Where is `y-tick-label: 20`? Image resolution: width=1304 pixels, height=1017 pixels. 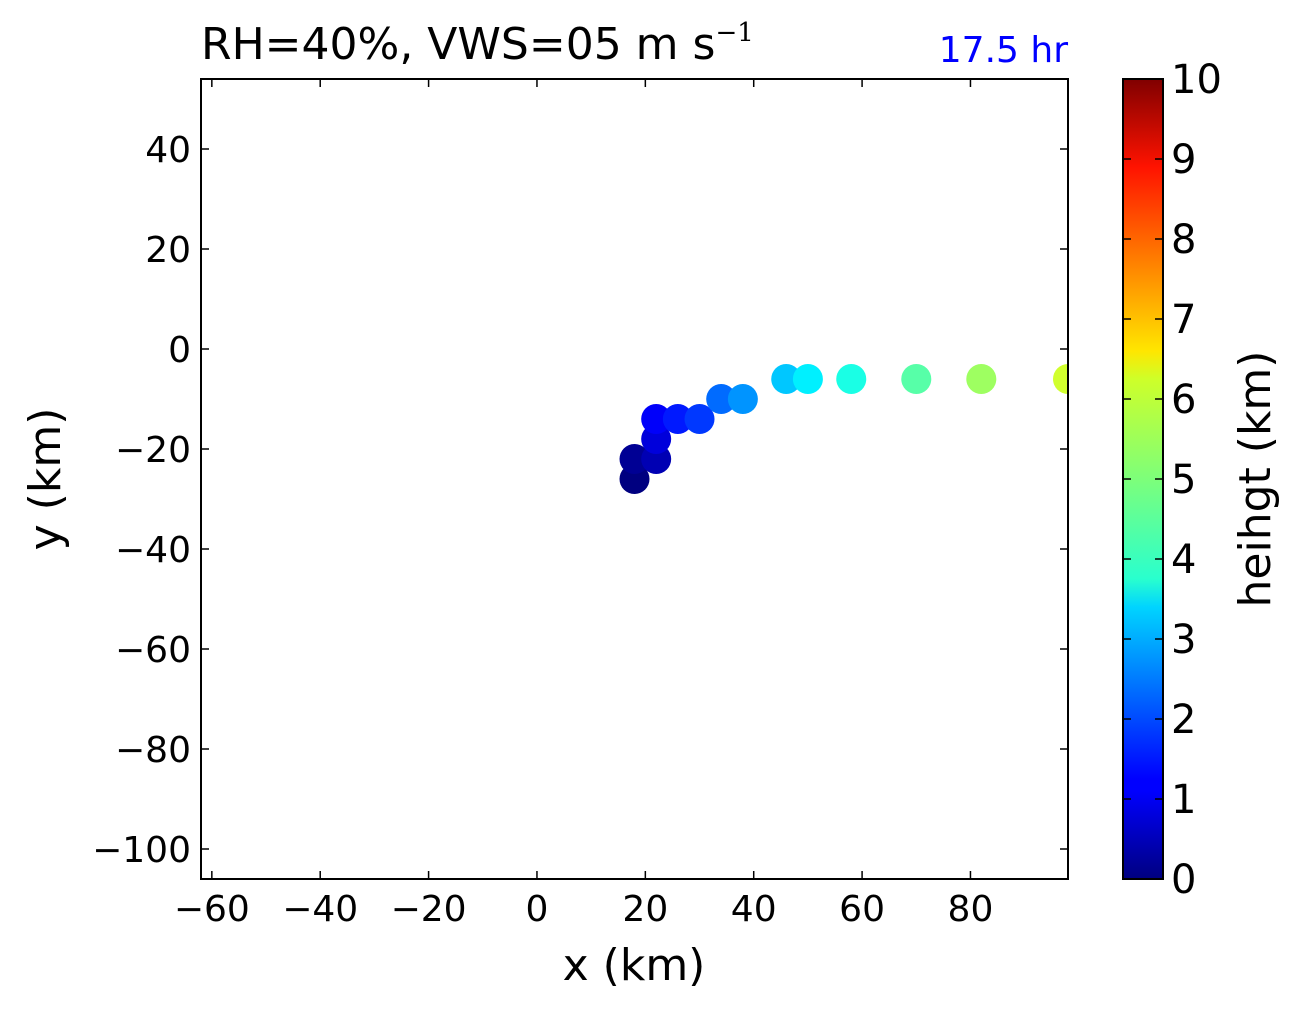 y-tick-label: 20 is located at coordinates (168, 250).